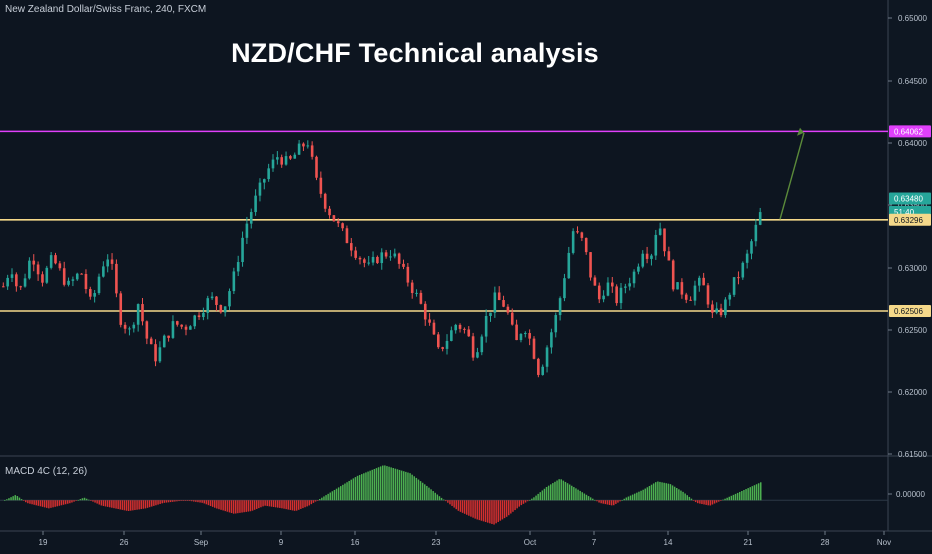 The image size is (932, 554). Describe the element at coordinates (910, 275) in the screenshot. I see `price-axis-panel` at that location.